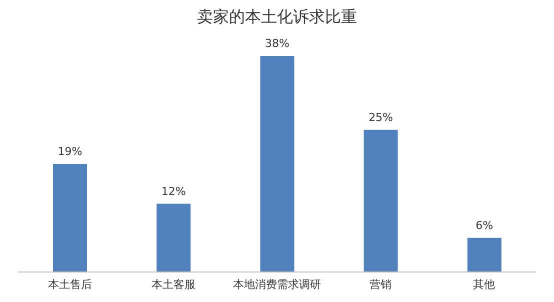  I want to click on data-label: 19%, so click(70, 151).